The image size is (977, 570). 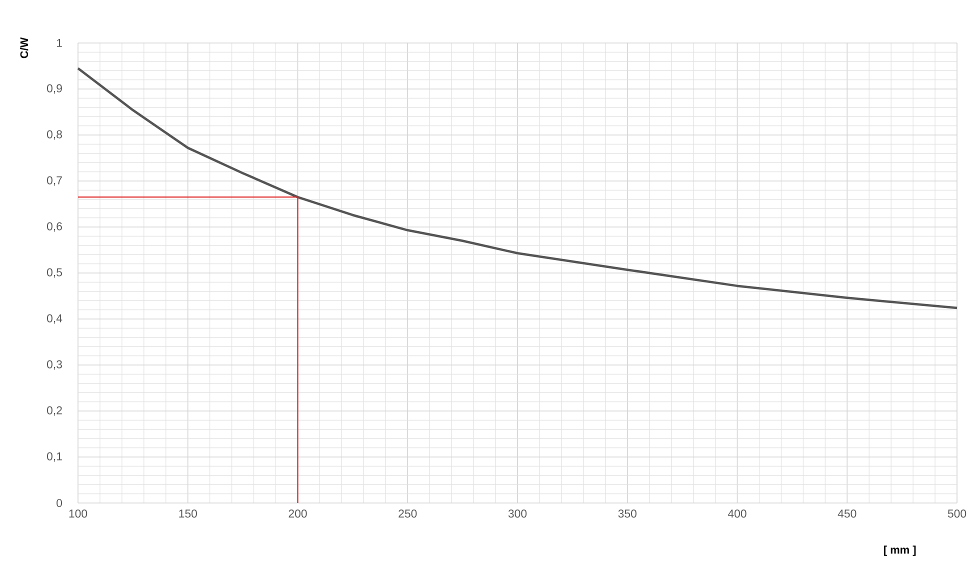 I want to click on x-tick-label: 400, so click(x=737, y=514).